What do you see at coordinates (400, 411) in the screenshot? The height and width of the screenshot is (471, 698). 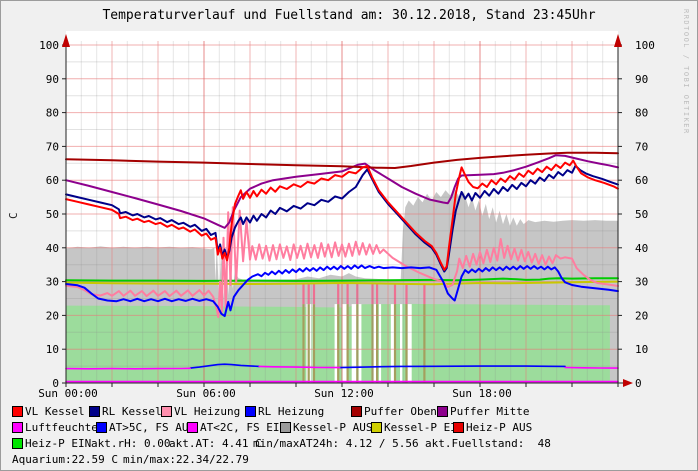 I see `legend-label-puffer-oben: Puffer Oben` at bounding box center [400, 411].